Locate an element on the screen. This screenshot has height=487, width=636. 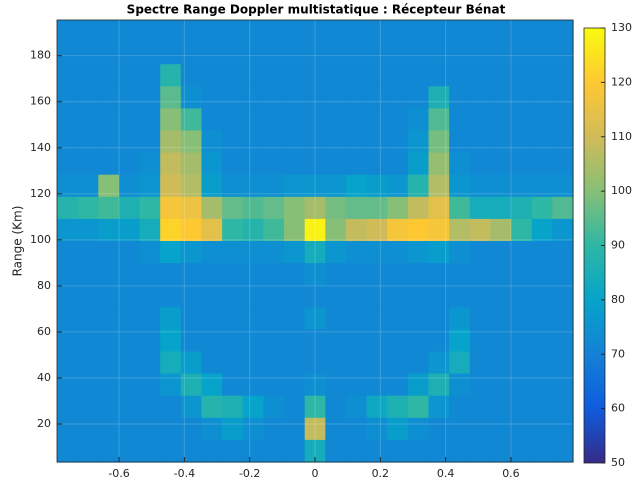
colorbar-tick-label: 70 is located at coordinates (618, 353).